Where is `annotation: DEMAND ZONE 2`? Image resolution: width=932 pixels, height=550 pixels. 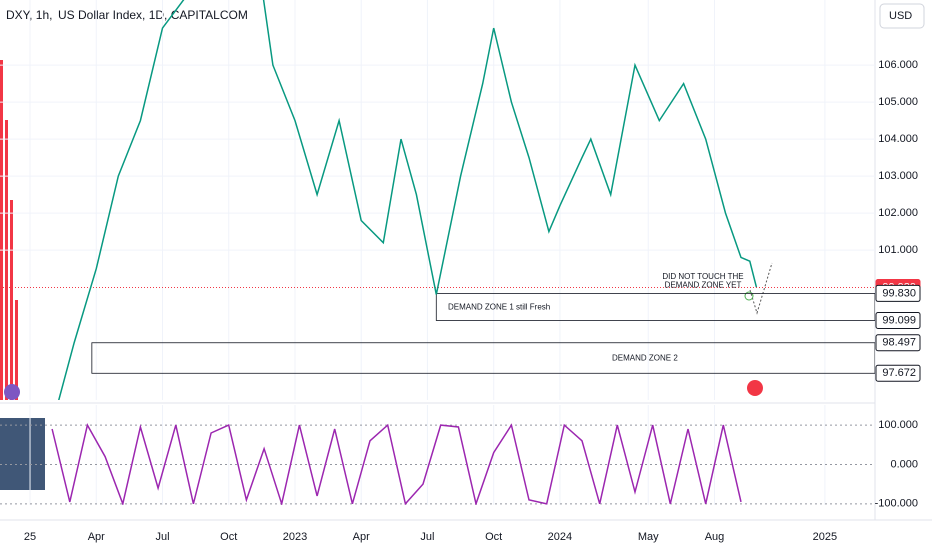
annotation: DEMAND ZONE 2 is located at coordinates (645, 357).